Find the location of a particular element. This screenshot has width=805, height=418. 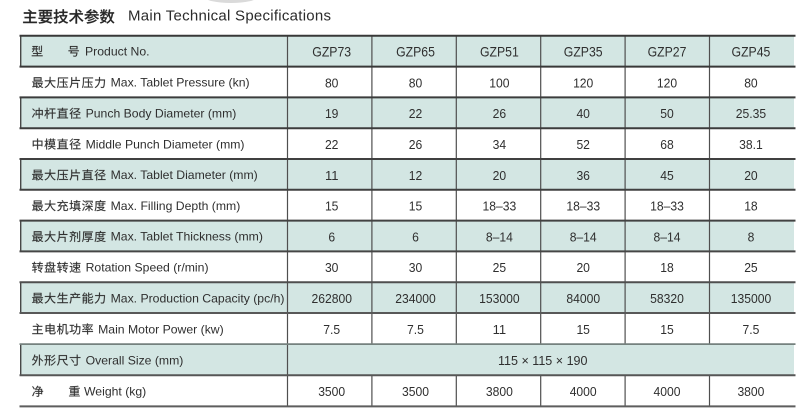

svg-text: 34 is located at coordinates (500, 144).